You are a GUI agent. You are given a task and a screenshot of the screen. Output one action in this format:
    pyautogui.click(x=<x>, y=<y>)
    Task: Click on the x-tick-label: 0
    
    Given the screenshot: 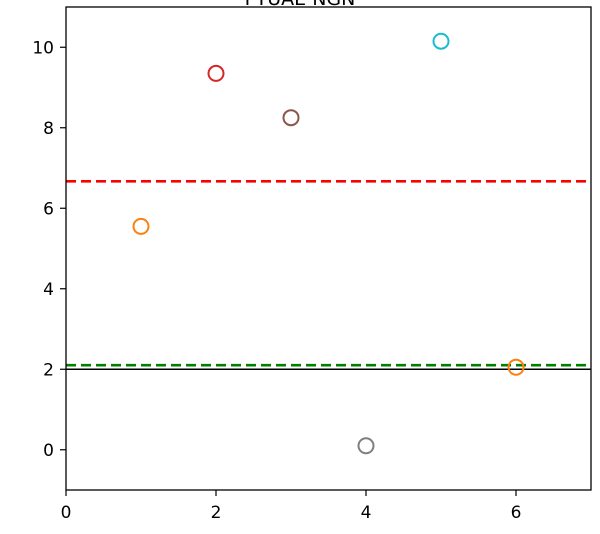 What is the action you would take?
    pyautogui.click(x=66, y=513)
    